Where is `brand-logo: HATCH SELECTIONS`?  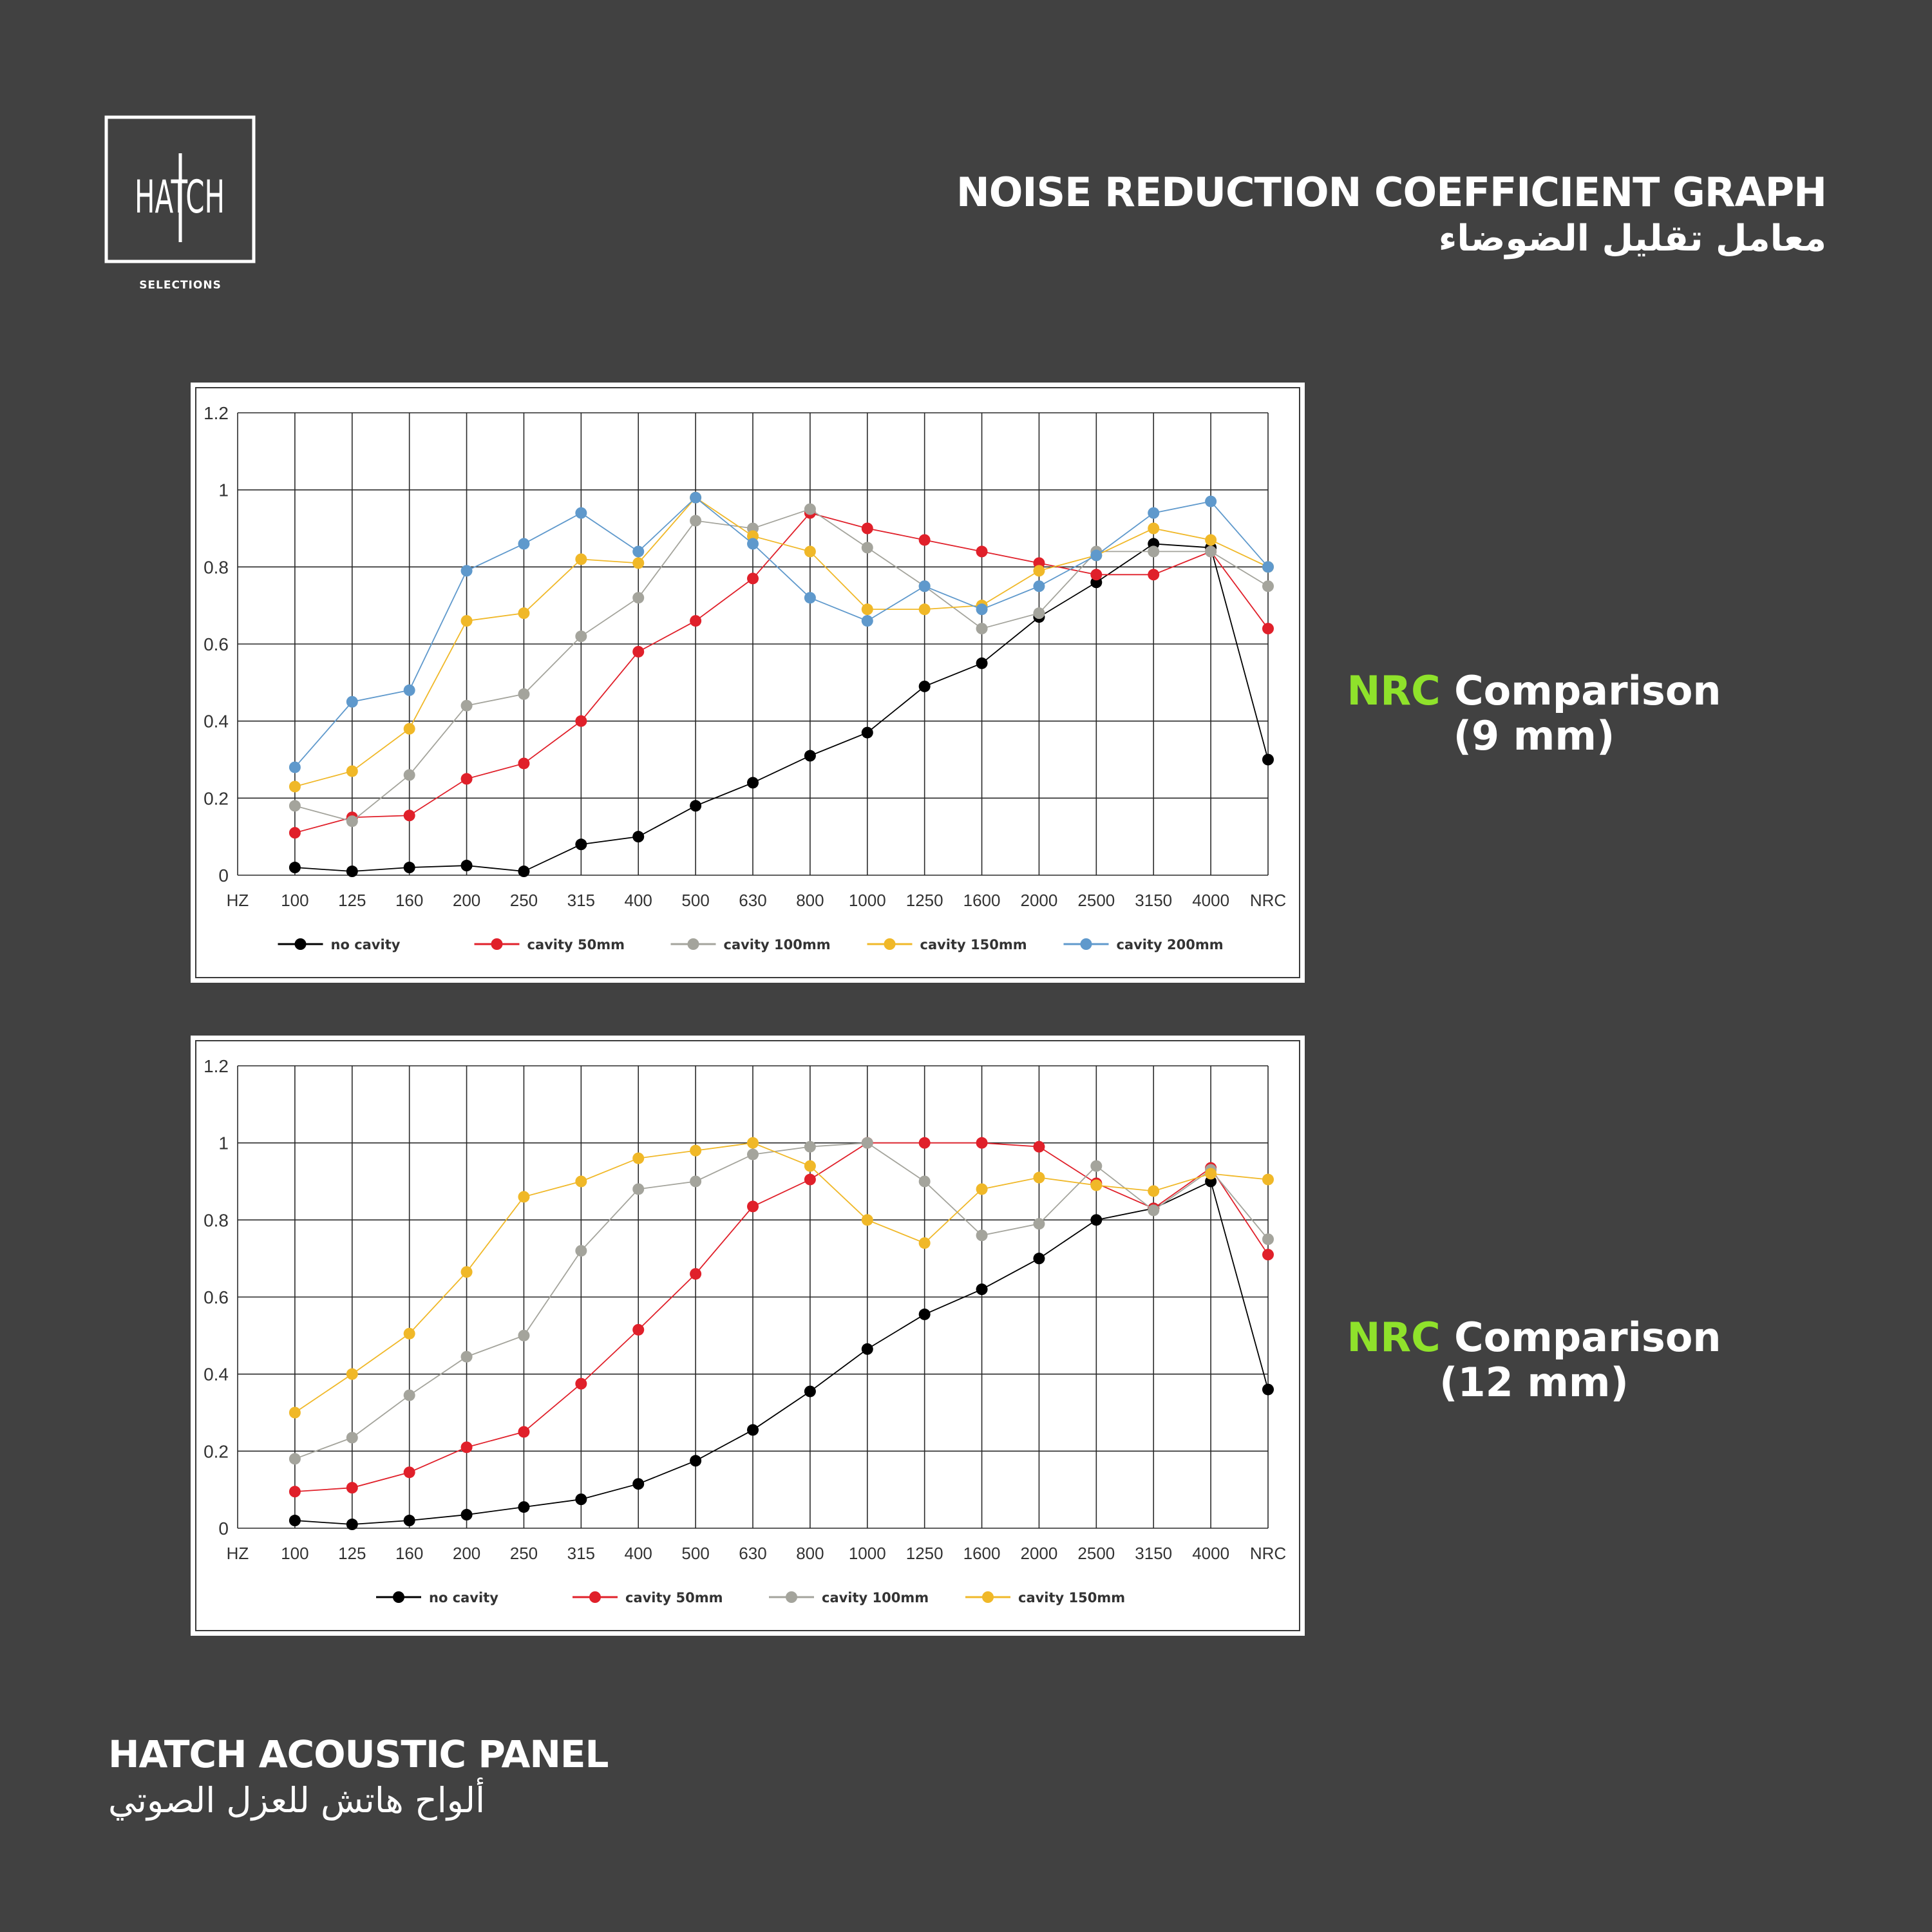
brand-logo: HATCH SELECTIONS is located at coordinates (180, 203).